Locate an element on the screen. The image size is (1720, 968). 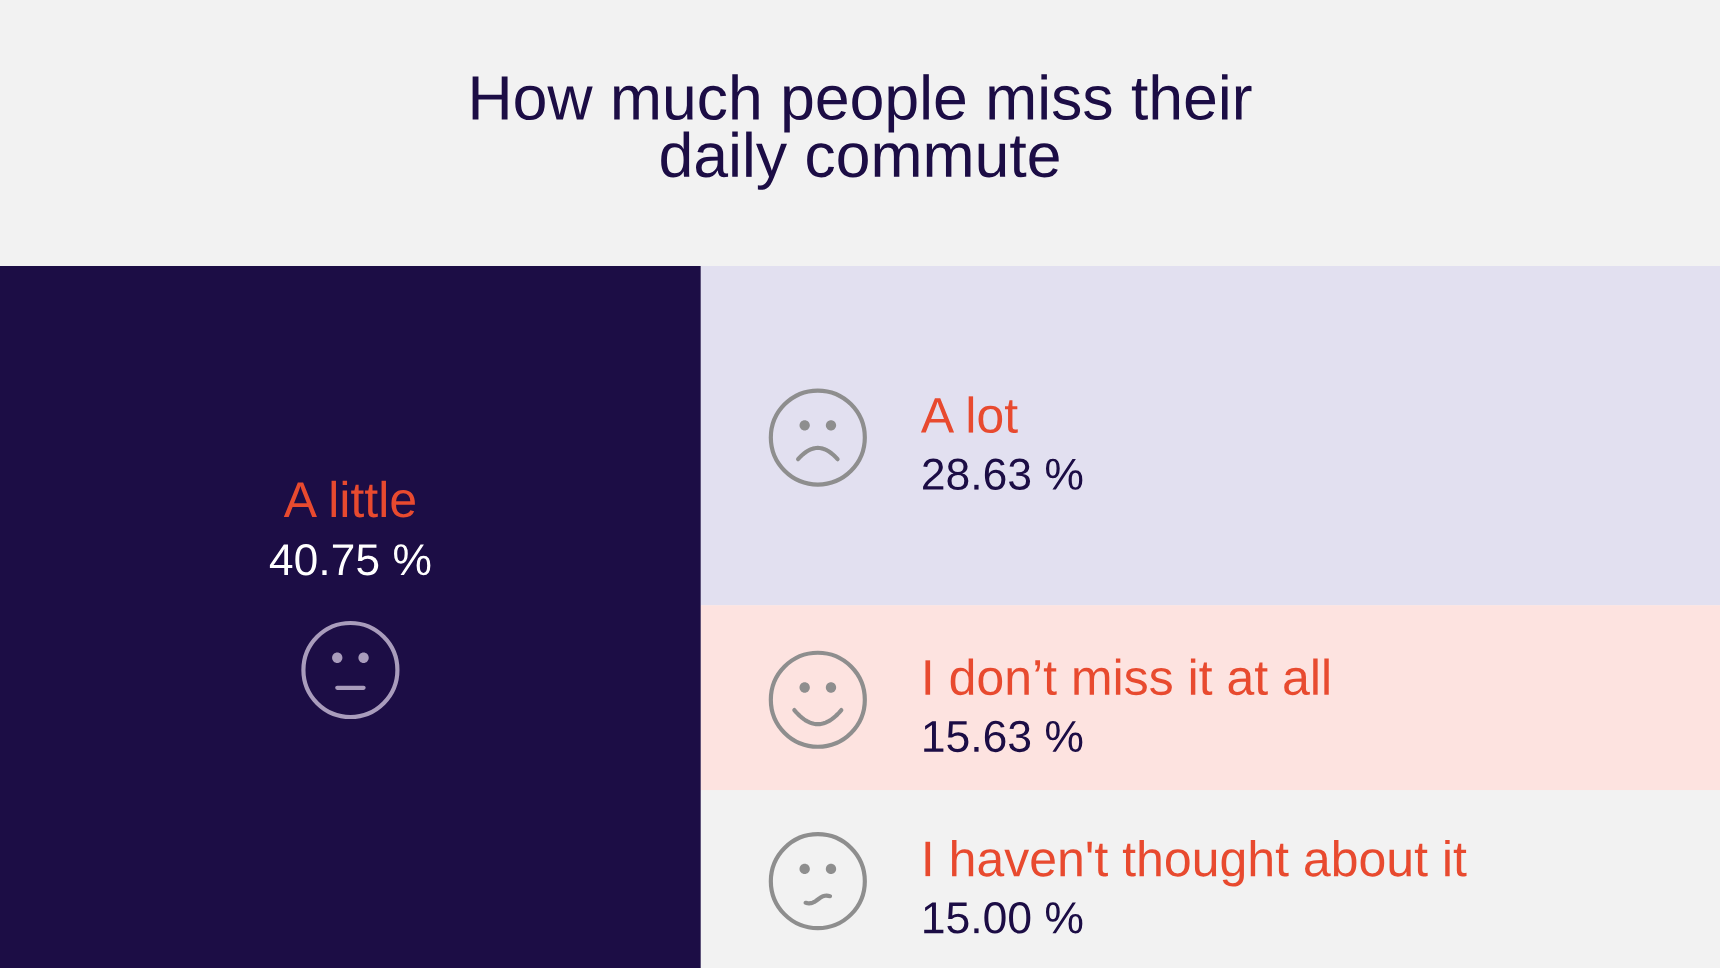
category-label: A lot is located at coordinates (969, 415).